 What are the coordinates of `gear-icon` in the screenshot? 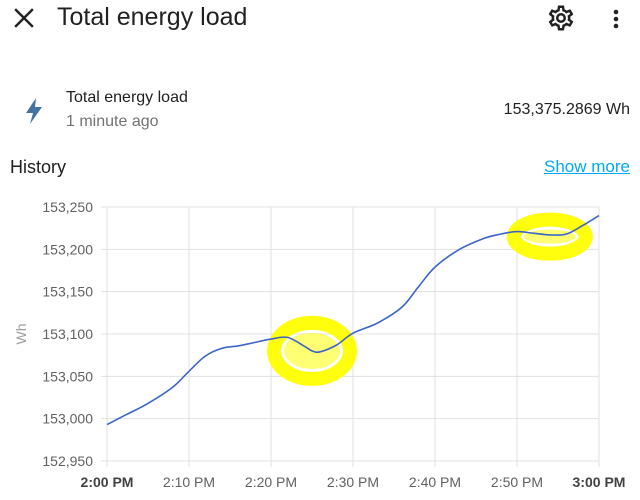 It's located at (561, 18).